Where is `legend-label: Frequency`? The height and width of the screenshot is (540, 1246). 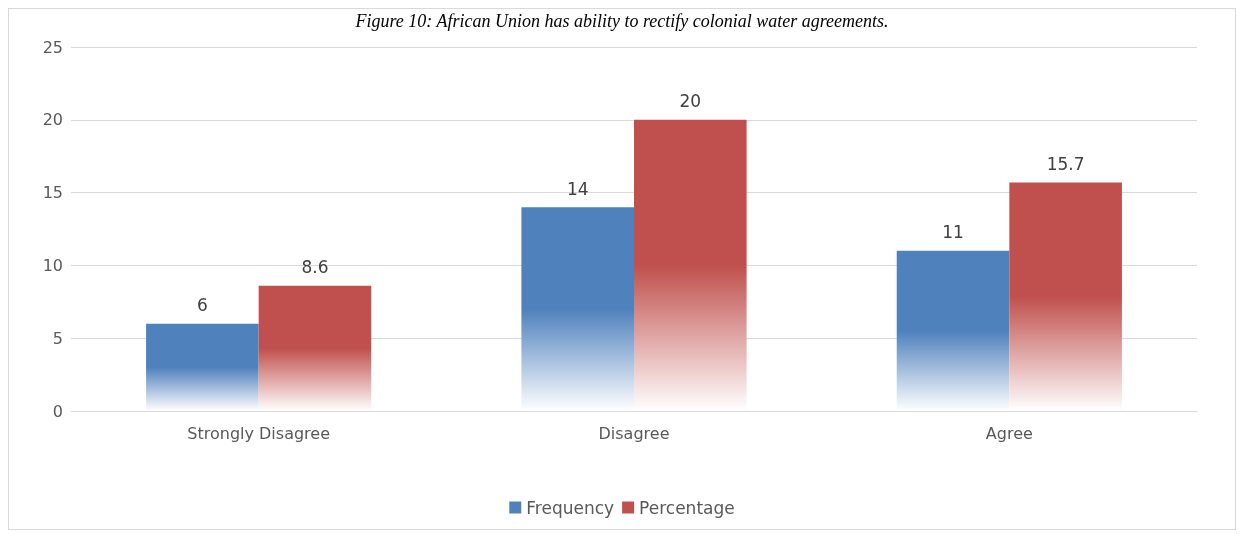
legend-label: Frequency is located at coordinates (570, 507).